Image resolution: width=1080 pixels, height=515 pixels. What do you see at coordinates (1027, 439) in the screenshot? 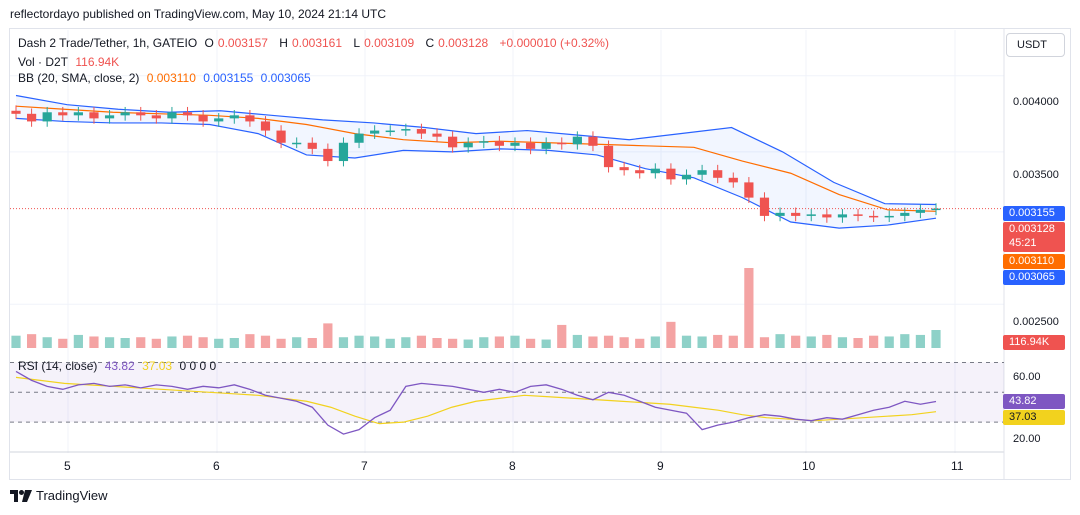
I see `rsi-tick-label: 20.00` at bounding box center [1027, 439].